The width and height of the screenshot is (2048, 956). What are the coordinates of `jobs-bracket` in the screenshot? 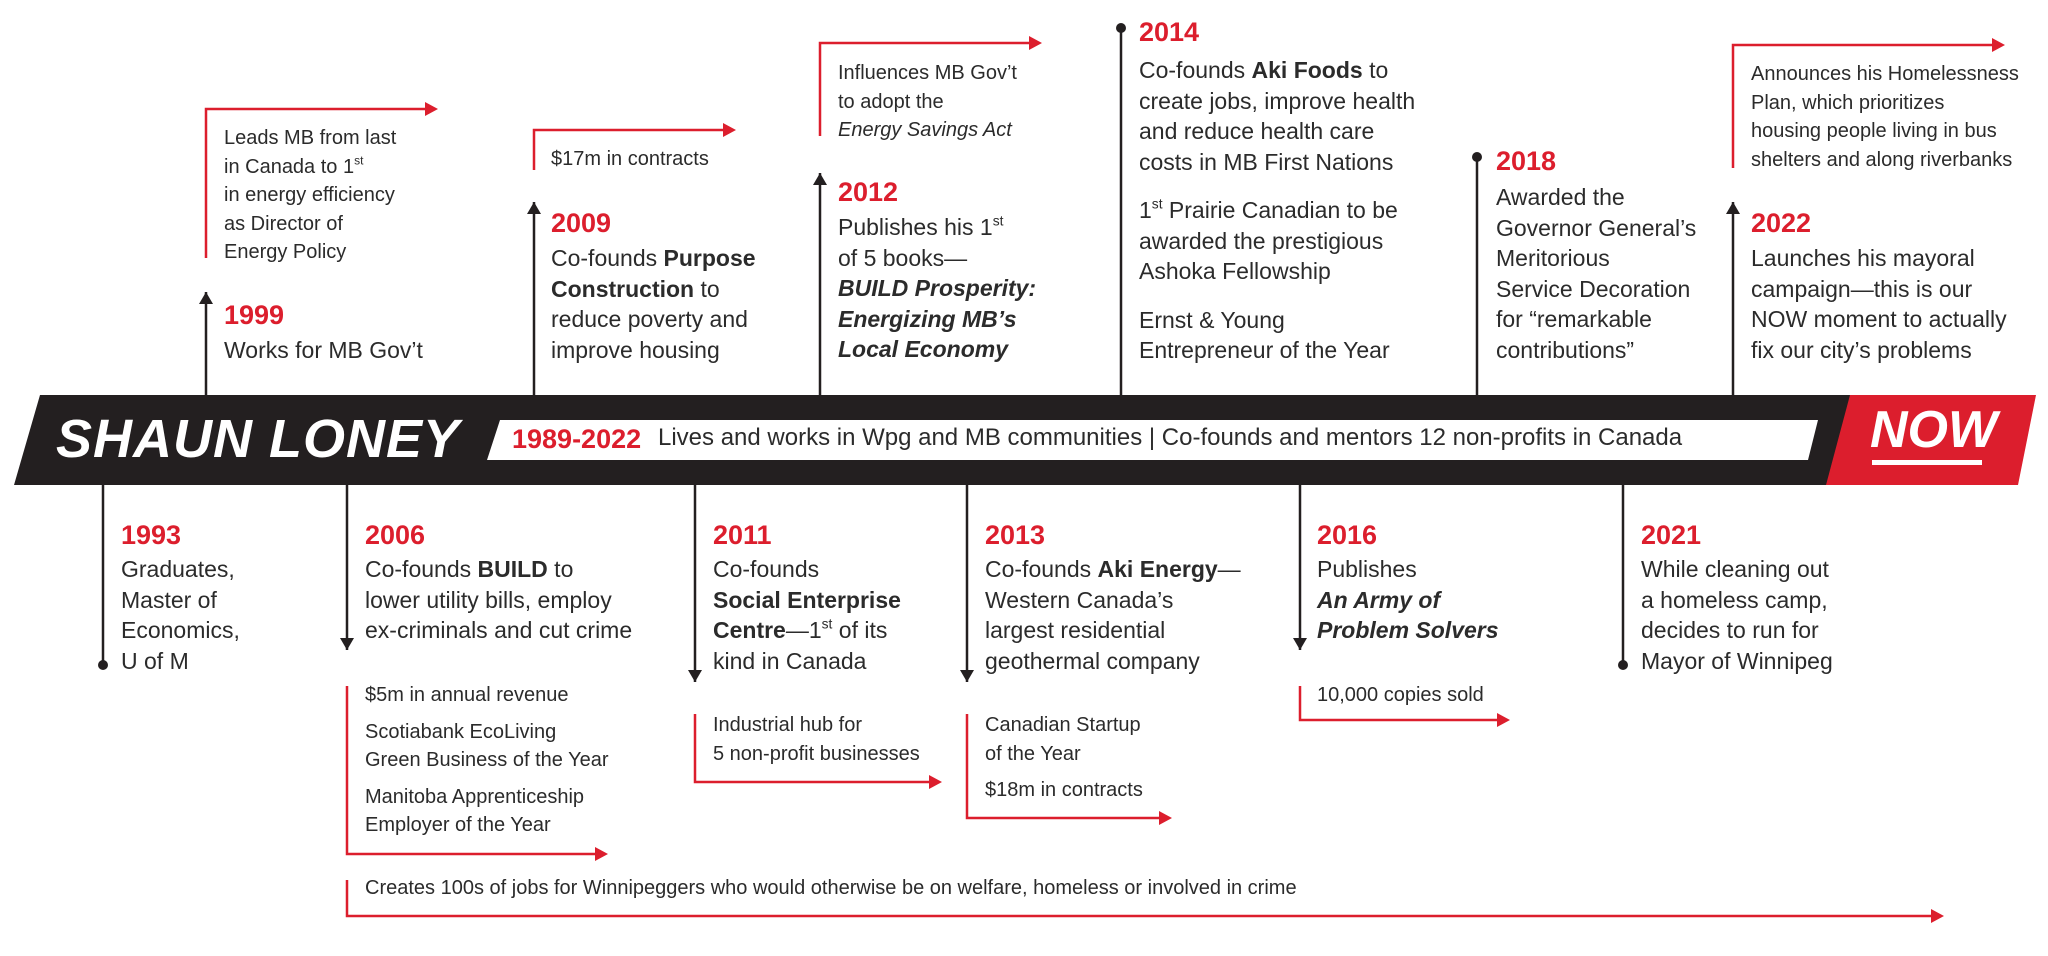 It's located at (1138, 899).